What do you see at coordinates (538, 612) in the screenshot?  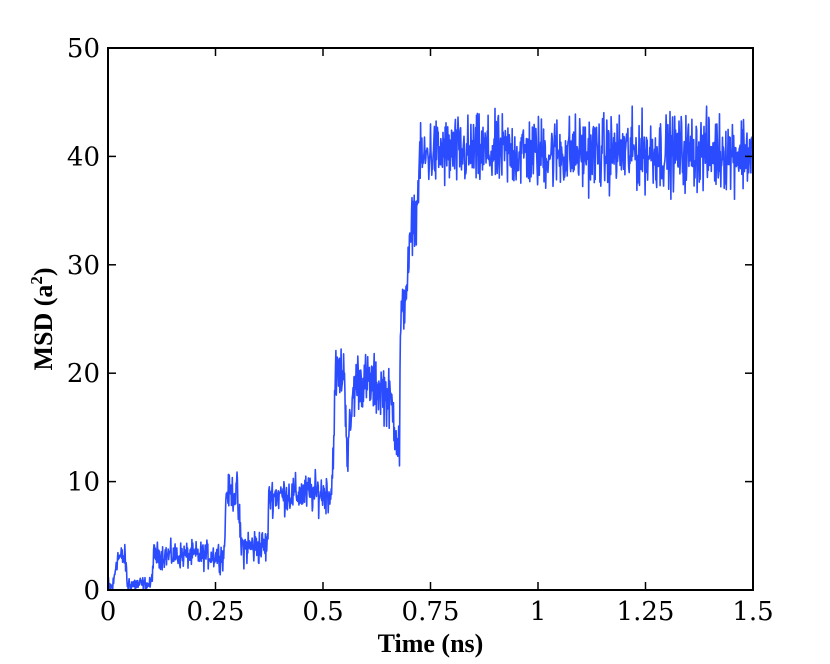 I see `x-tick-label: 1` at bounding box center [538, 612].